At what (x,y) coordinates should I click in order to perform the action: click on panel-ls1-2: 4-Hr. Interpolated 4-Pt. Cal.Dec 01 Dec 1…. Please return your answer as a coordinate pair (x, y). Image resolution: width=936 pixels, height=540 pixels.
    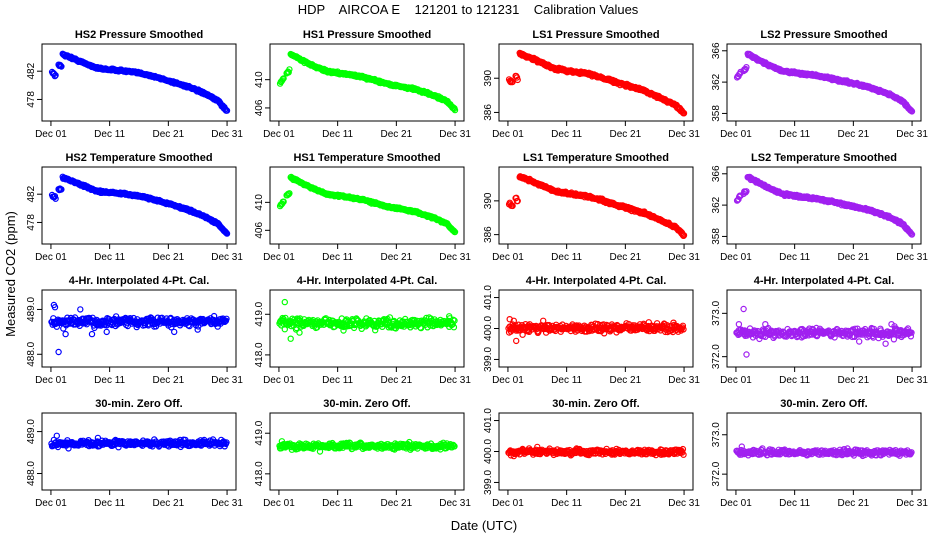
    Looking at the image, I should click on (591, 330).